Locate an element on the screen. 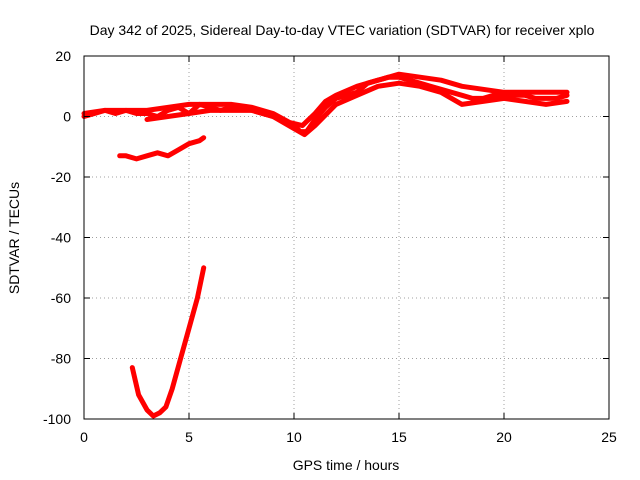 The height and width of the screenshot is (480, 640). x-axis-label: GPS time / hours is located at coordinates (346, 465).